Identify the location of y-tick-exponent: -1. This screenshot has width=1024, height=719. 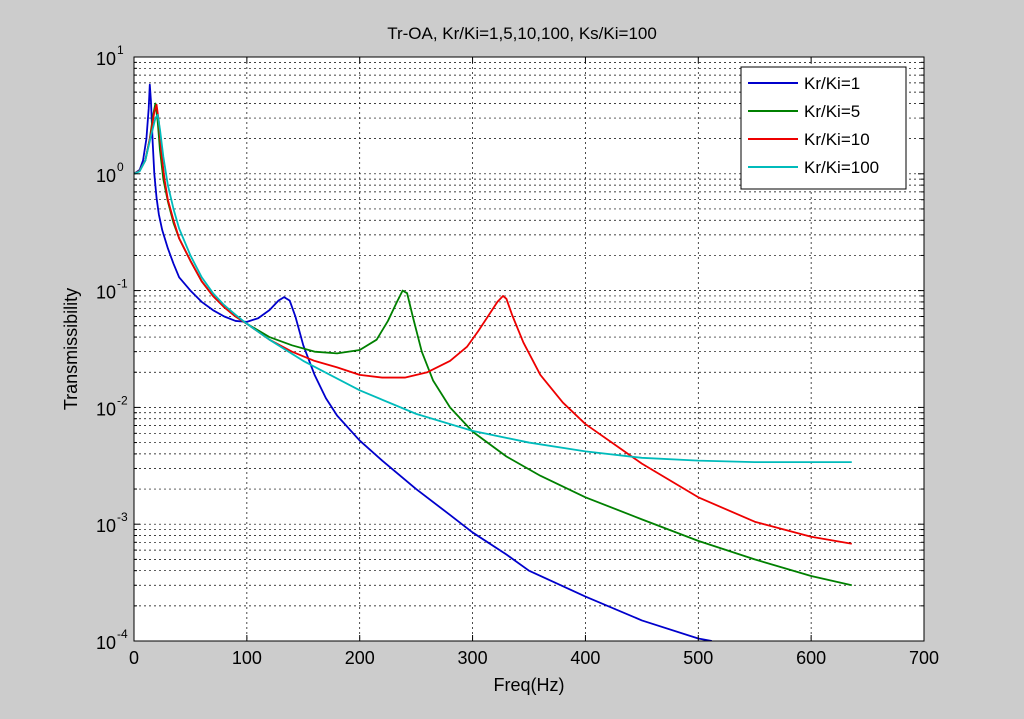
(122, 284).